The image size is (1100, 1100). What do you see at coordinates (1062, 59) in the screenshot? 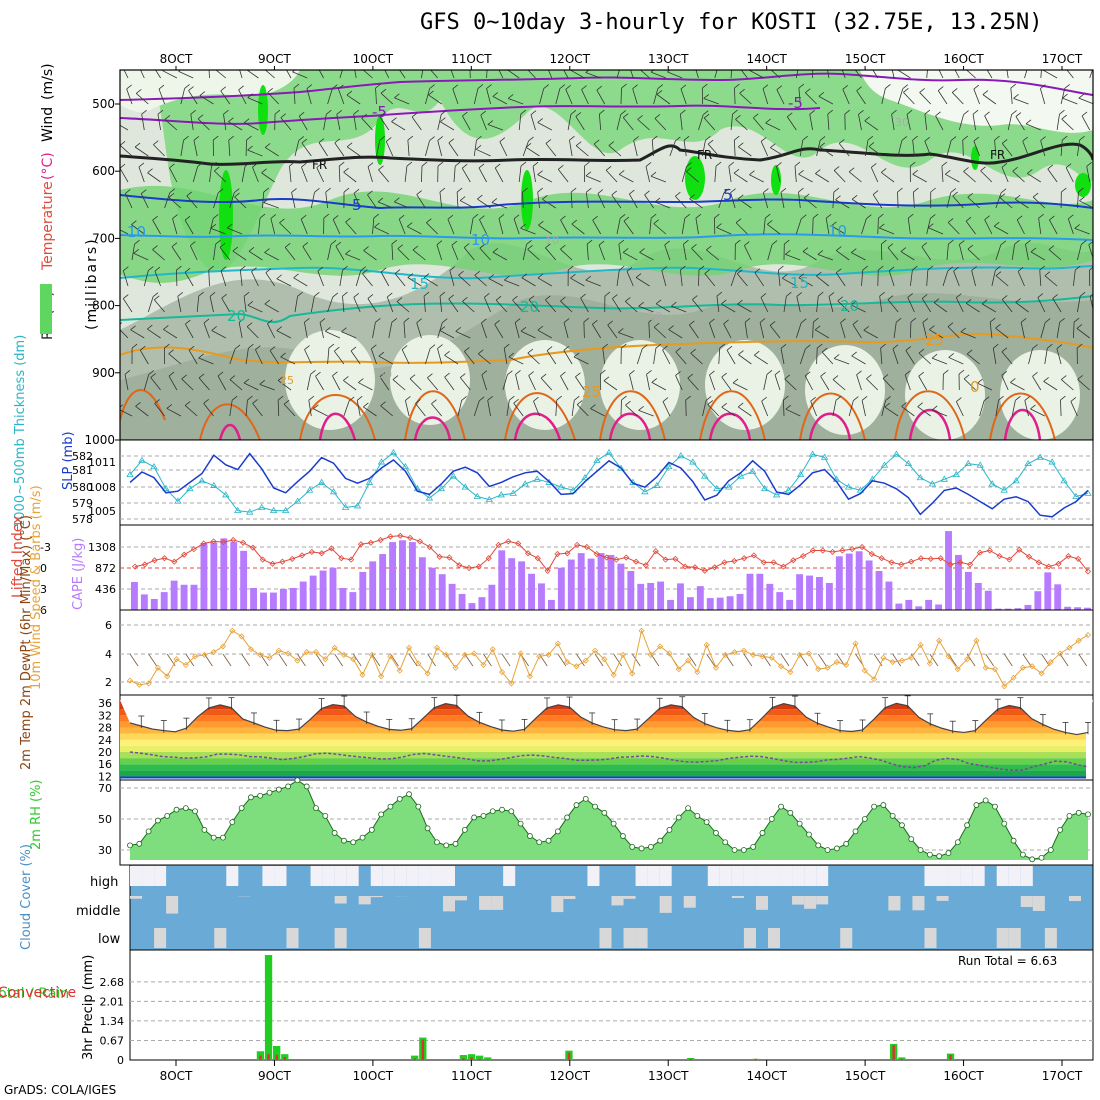
I see `x-tick-label-top: 17OCT` at bounding box center [1062, 59].